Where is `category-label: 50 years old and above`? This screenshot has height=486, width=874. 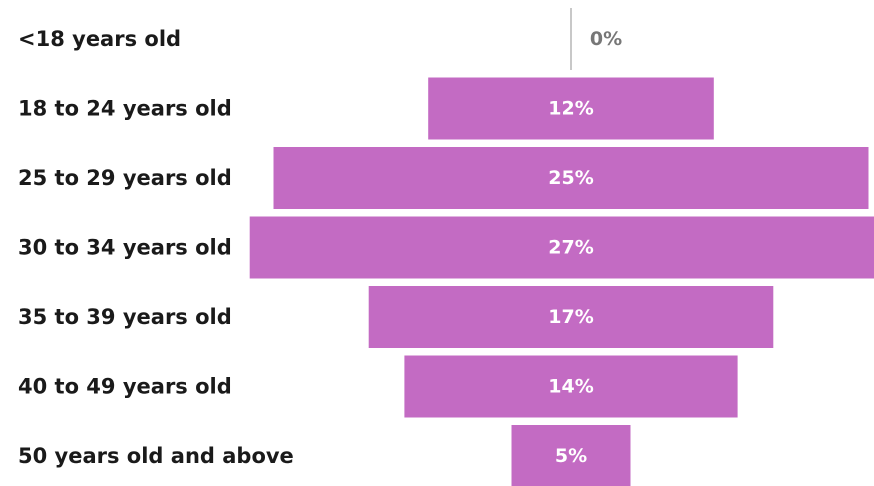 category-label: 50 years old and above is located at coordinates (156, 456).